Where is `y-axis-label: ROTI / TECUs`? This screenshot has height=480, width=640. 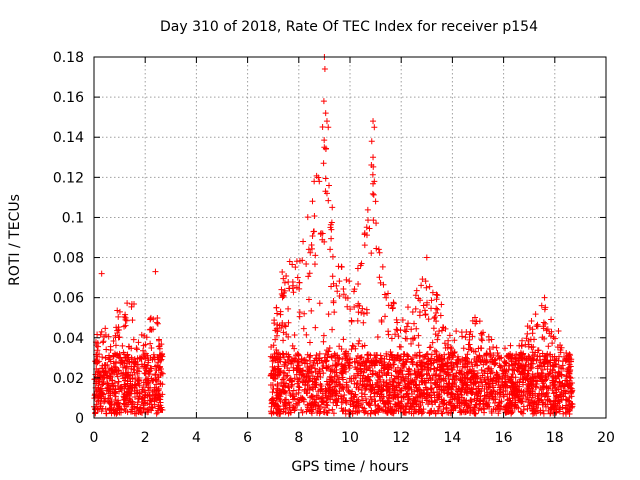
y-axis-label: ROTI / TECUs is located at coordinates (15, 240).